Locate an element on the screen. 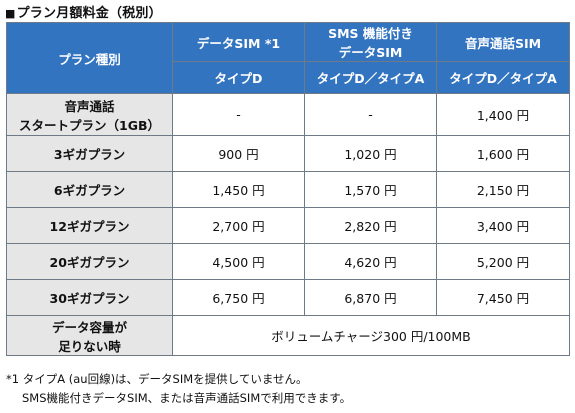 This screenshot has width=575, height=413. price-cell: 7,450 円 is located at coordinates (503, 297).